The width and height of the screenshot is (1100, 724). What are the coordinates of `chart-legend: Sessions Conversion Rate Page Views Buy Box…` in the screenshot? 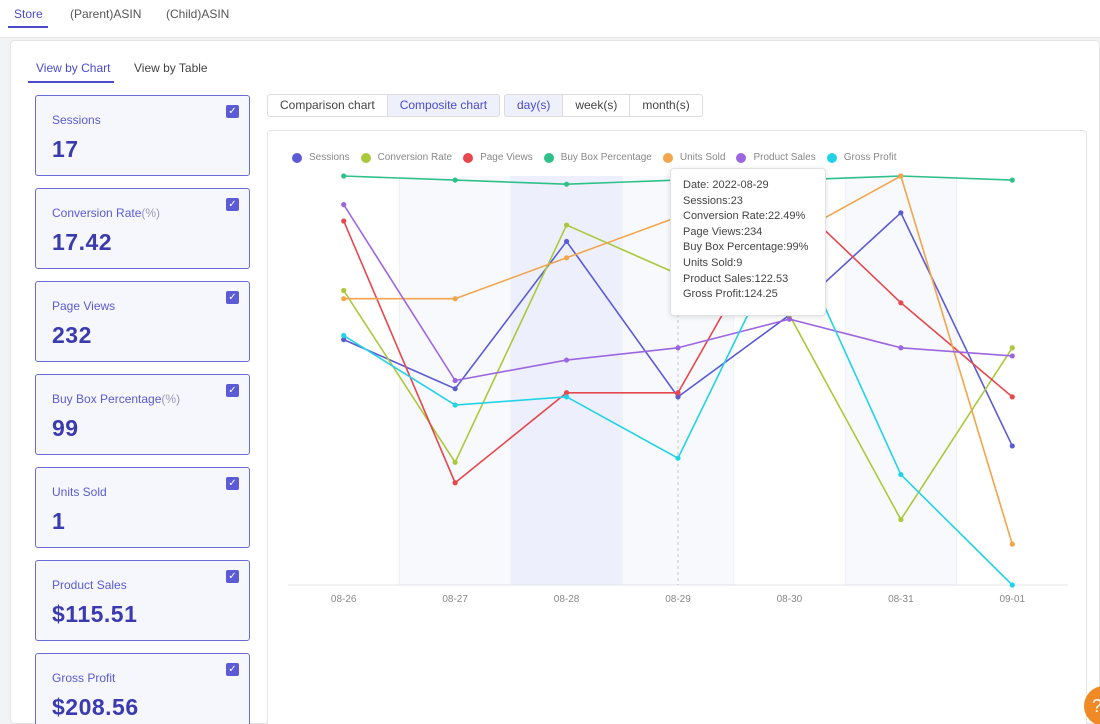 It's located at (600, 157).